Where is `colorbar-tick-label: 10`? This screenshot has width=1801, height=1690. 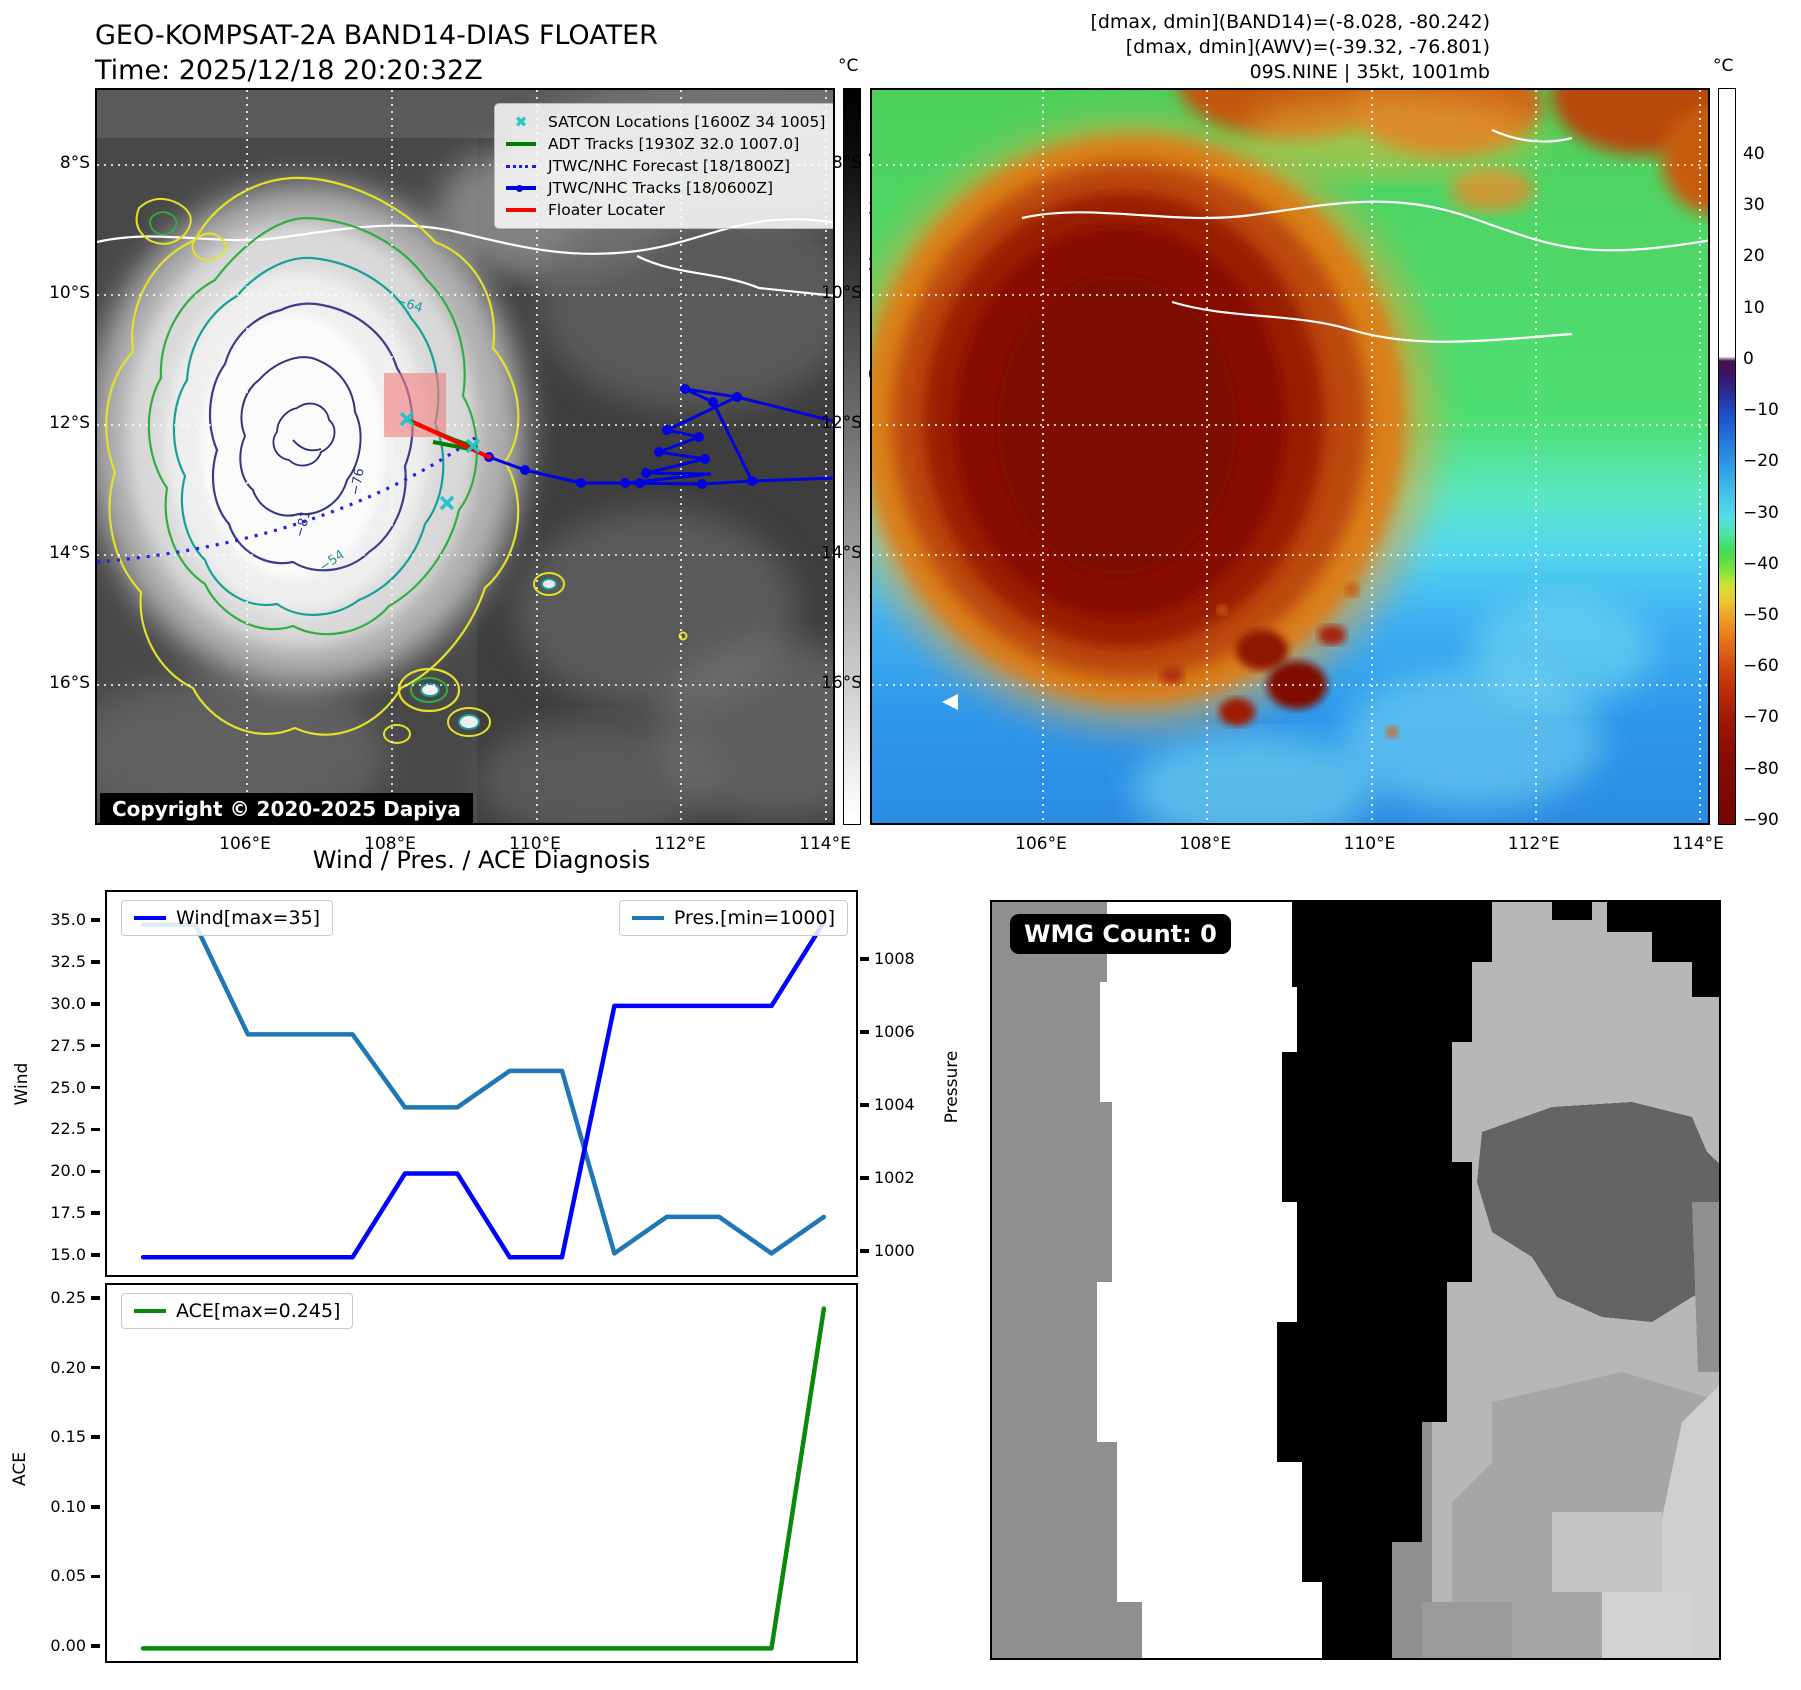 colorbar-tick-label: 10 is located at coordinates (1754, 307).